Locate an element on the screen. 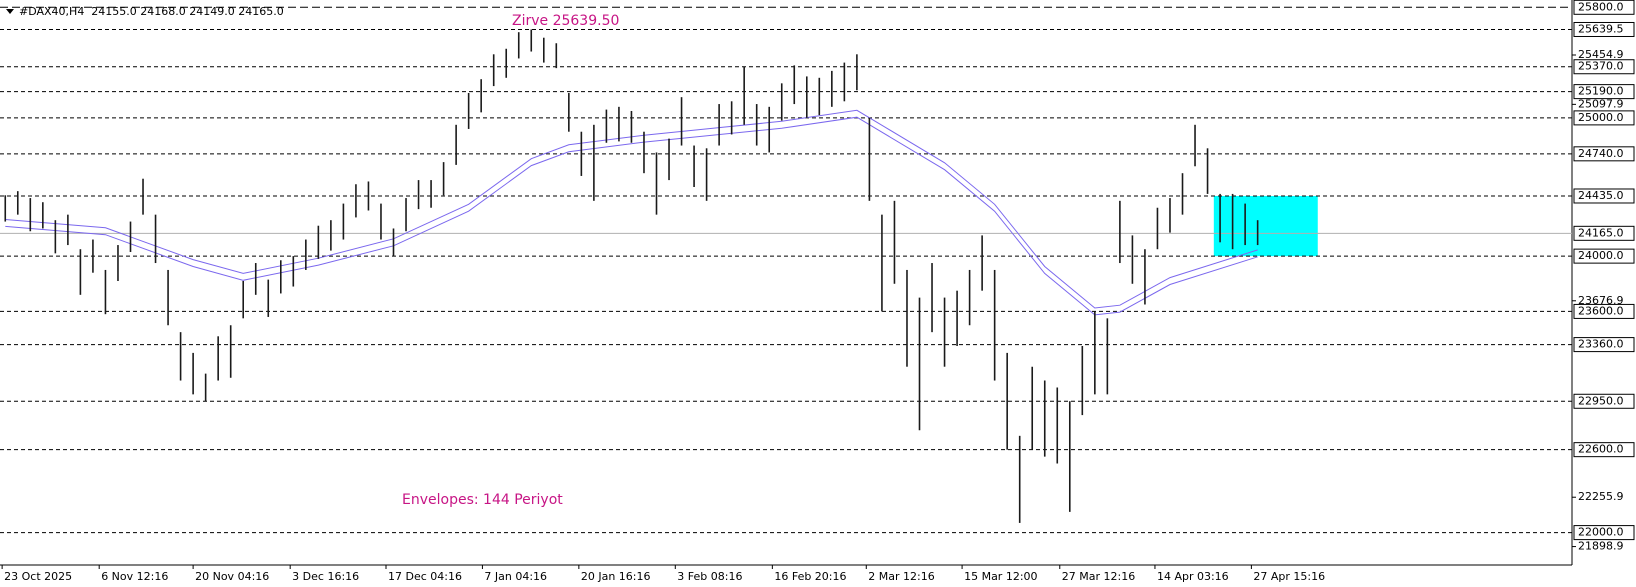 The height and width of the screenshot is (587, 1636). y-tick-label: 25097.9 is located at coordinates (1601, 103).